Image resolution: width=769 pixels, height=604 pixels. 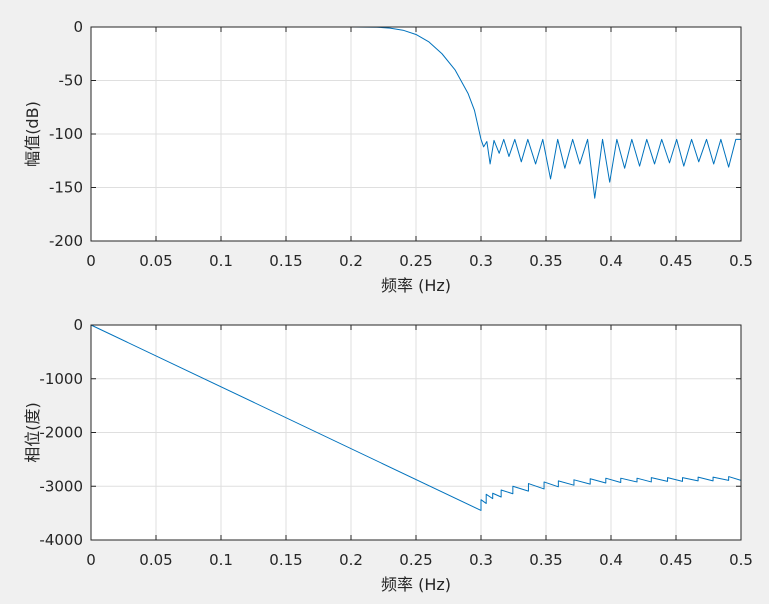 I want to click on phase-x-tick-label: 0.15, so click(x=285, y=560).